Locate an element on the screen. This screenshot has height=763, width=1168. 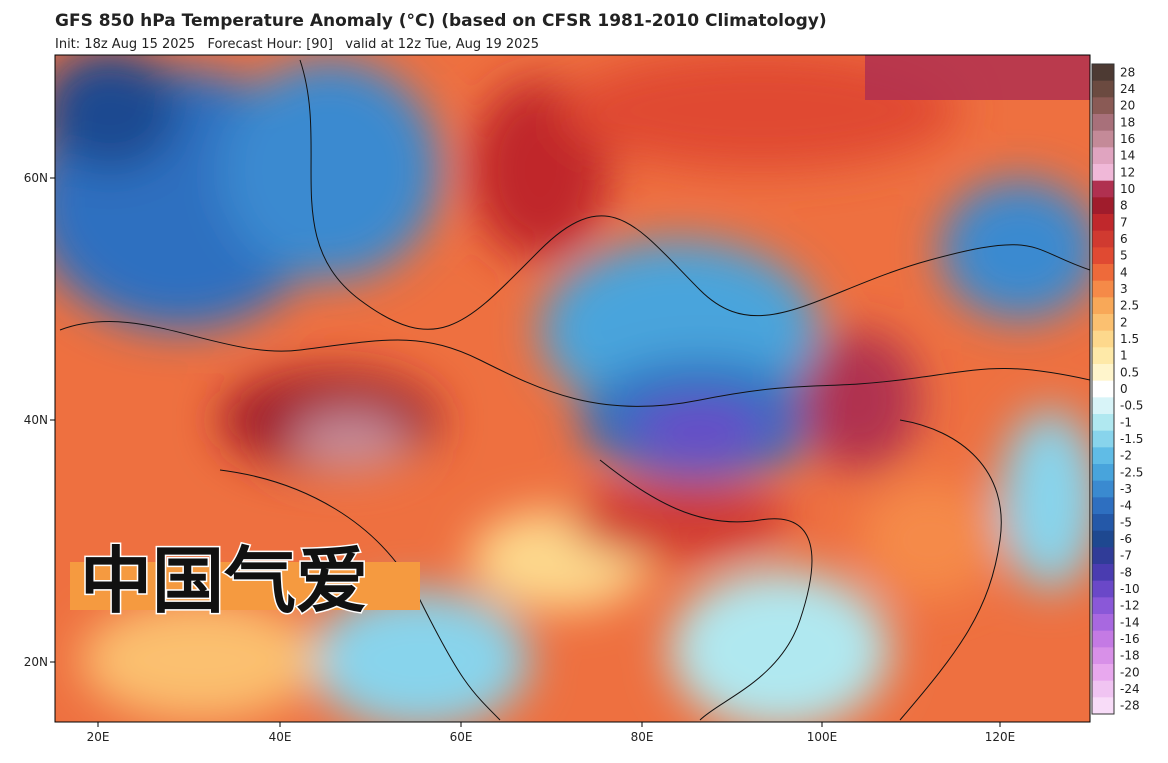
colorbar-label: 0.5 is located at coordinates (1129, 372).